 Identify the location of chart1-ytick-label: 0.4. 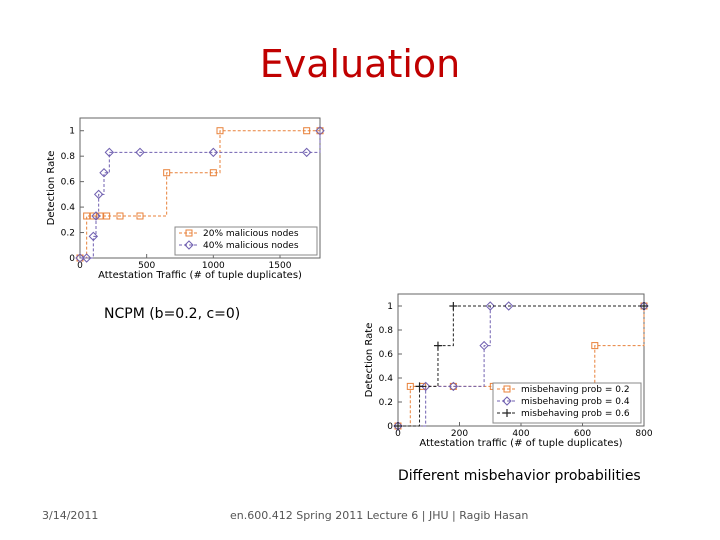
(68, 208).